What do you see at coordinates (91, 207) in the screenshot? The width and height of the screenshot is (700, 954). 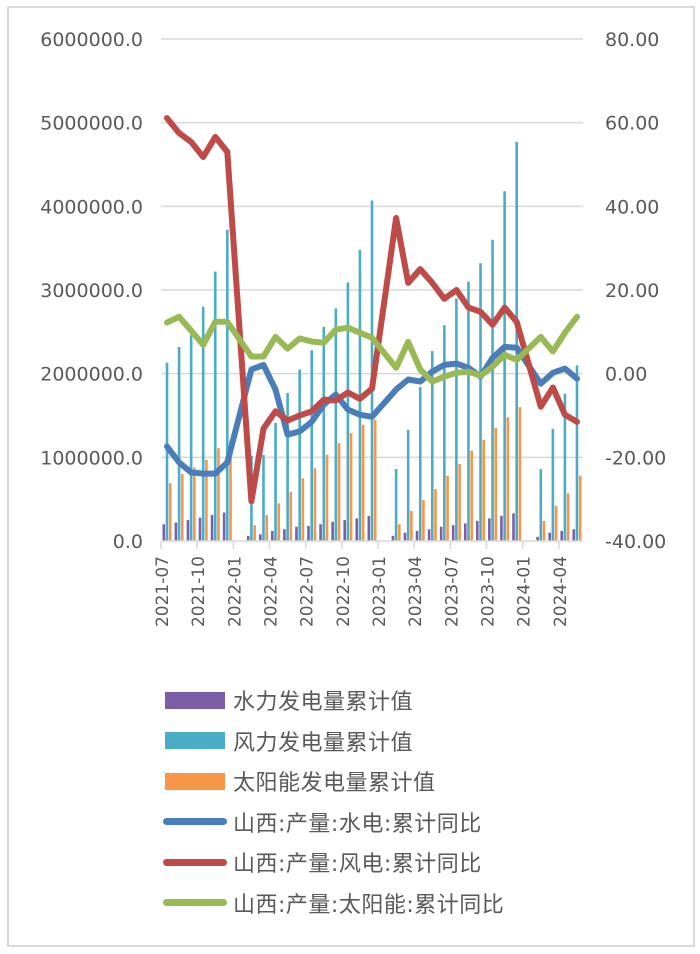 I see `left-tick-label: 4000000.0` at bounding box center [91, 207].